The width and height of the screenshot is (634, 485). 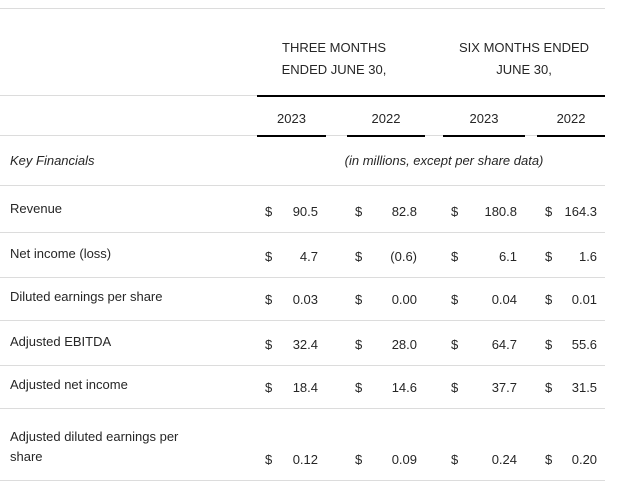 What do you see at coordinates (404, 387) in the screenshot?
I see `value: 14.6` at bounding box center [404, 387].